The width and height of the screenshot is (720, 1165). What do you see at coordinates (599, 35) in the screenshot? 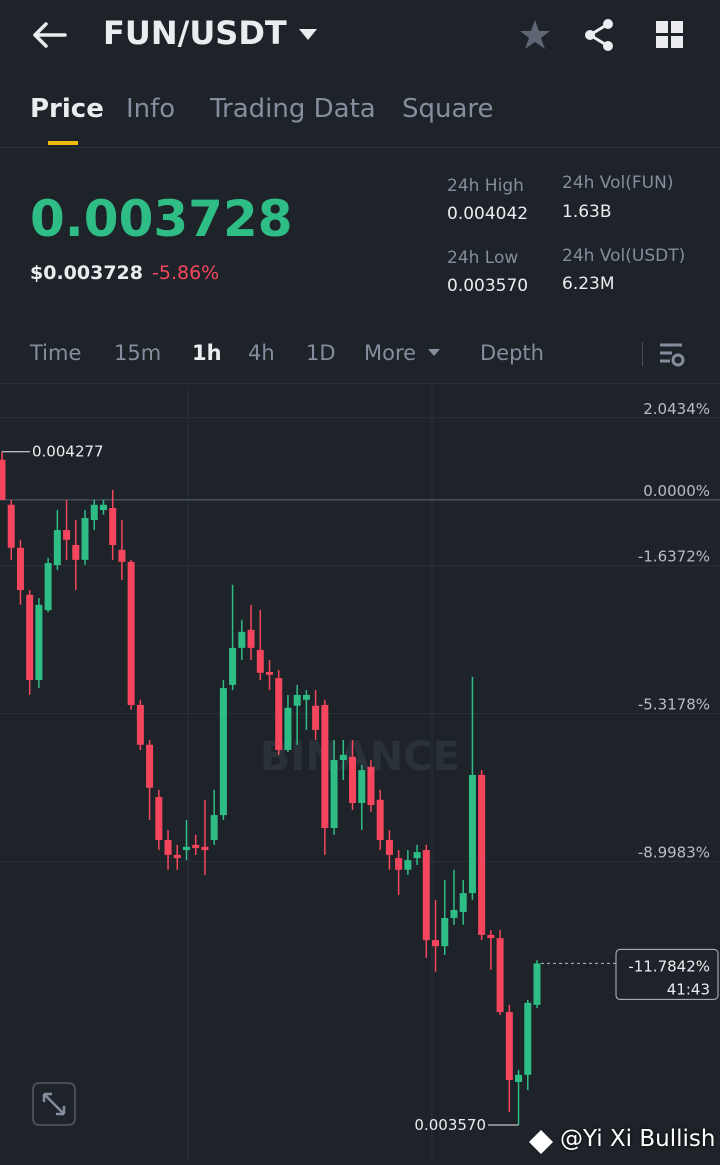
I see `share-icon` at bounding box center [599, 35].